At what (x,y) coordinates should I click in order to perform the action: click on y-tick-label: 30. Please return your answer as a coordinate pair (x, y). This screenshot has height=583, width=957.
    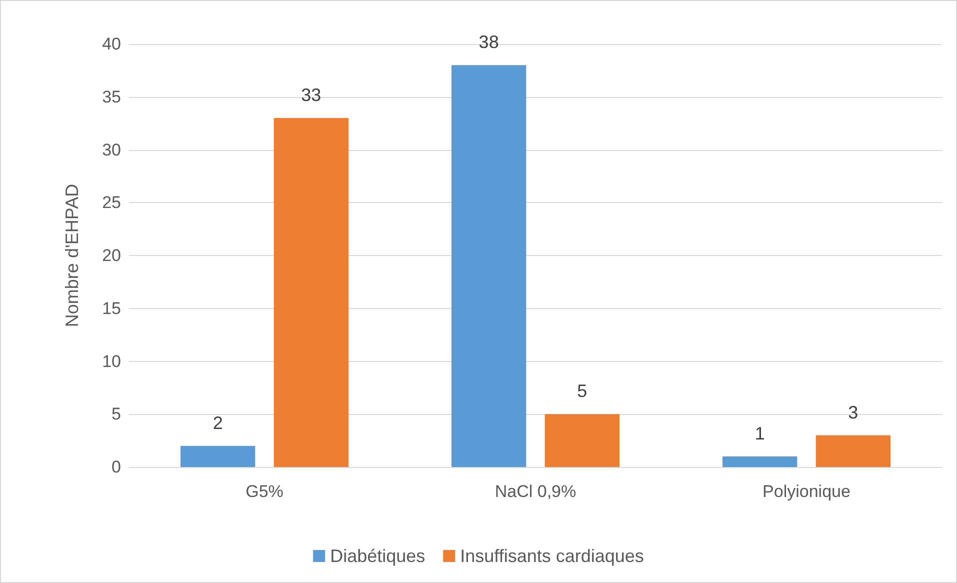
    Looking at the image, I should click on (111, 150).